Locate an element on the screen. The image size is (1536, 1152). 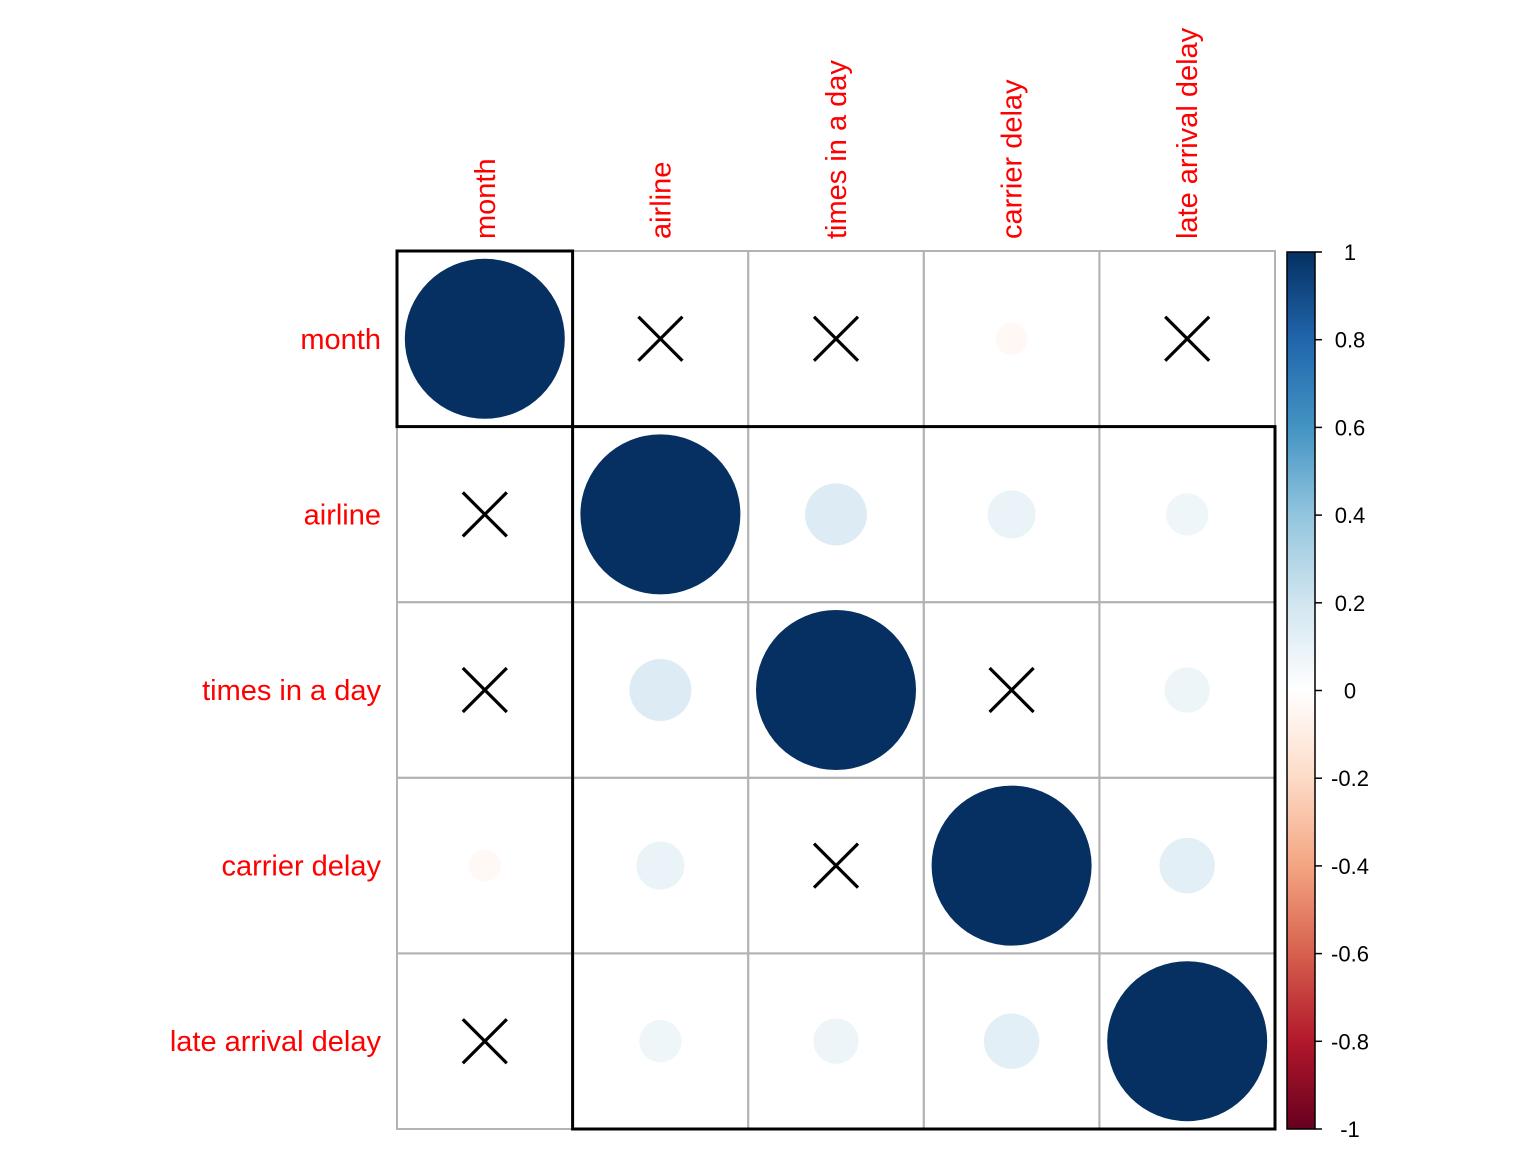
corr-circle-carrier-delay-carrier-delay is located at coordinates (1011, 865).